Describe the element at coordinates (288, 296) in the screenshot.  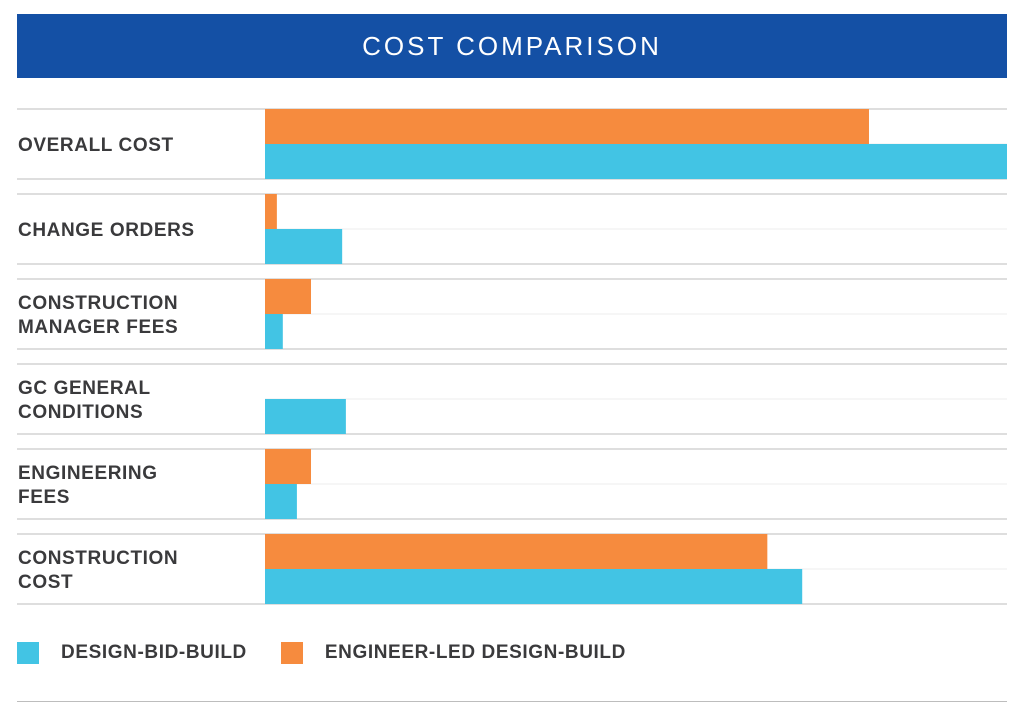
I see `bar-construction-manager-fees-engineer-led` at that location.